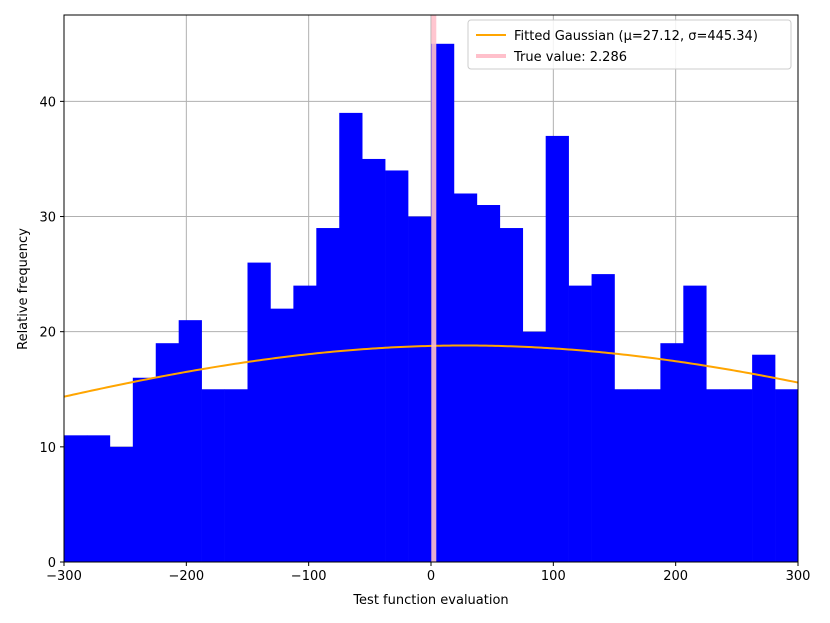  What do you see at coordinates (798, 576) in the screenshot?
I see `x-tick-label: 300` at bounding box center [798, 576].